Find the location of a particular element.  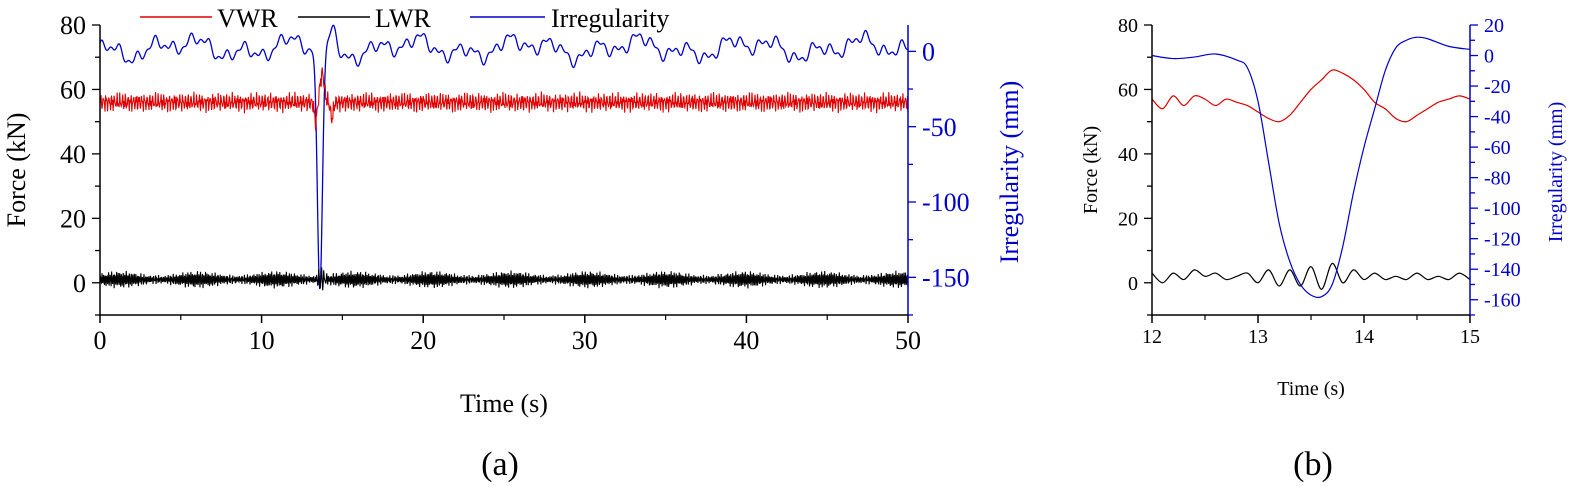

panel-b-x-tick-label: 12 is located at coordinates (1152, 337).